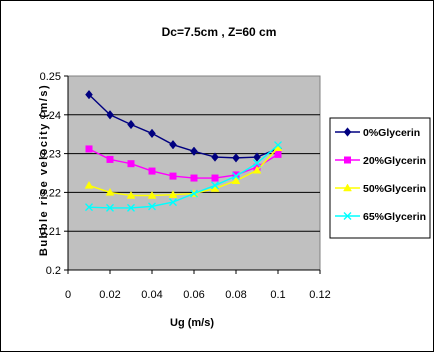 This screenshot has height=357, width=434. What do you see at coordinates (277, 295) in the screenshot?
I see `x-tick-label: 0.1` at bounding box center [277, 295].